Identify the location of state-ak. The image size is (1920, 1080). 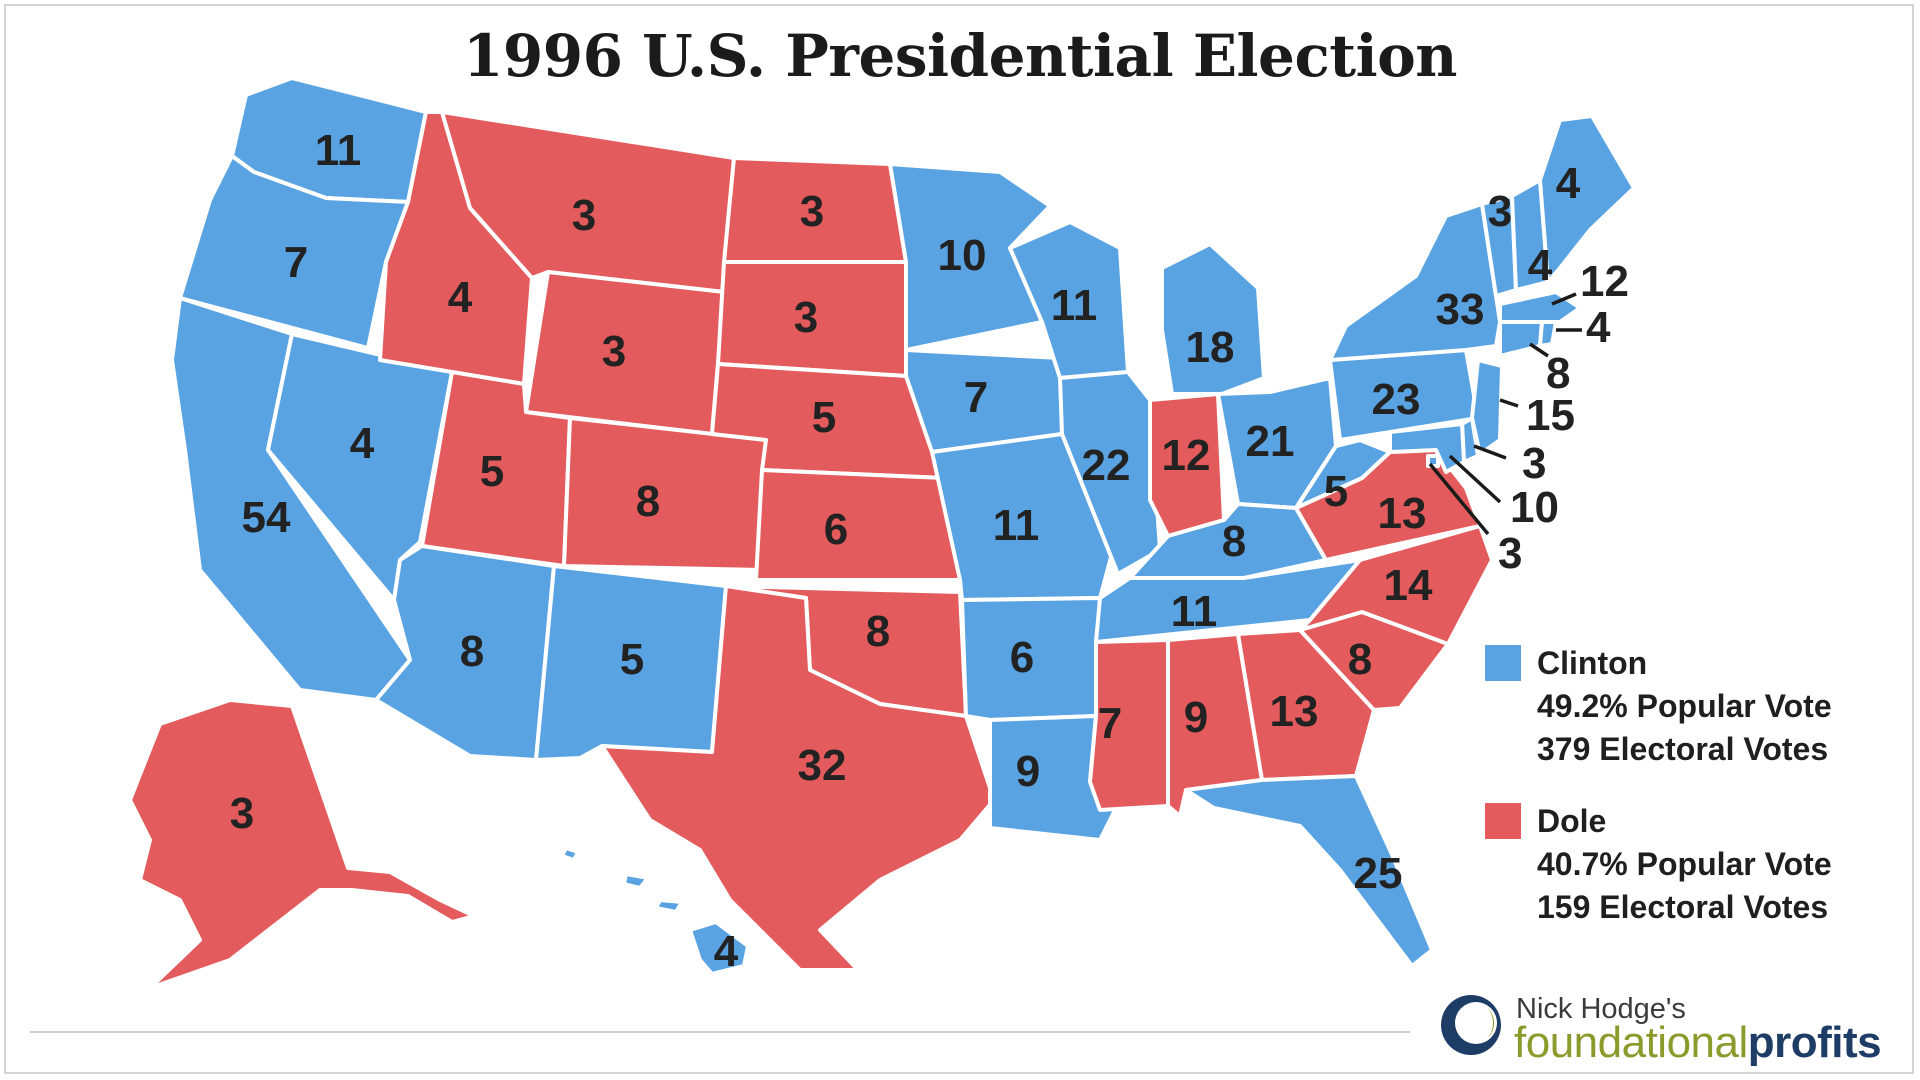
(302, 844).